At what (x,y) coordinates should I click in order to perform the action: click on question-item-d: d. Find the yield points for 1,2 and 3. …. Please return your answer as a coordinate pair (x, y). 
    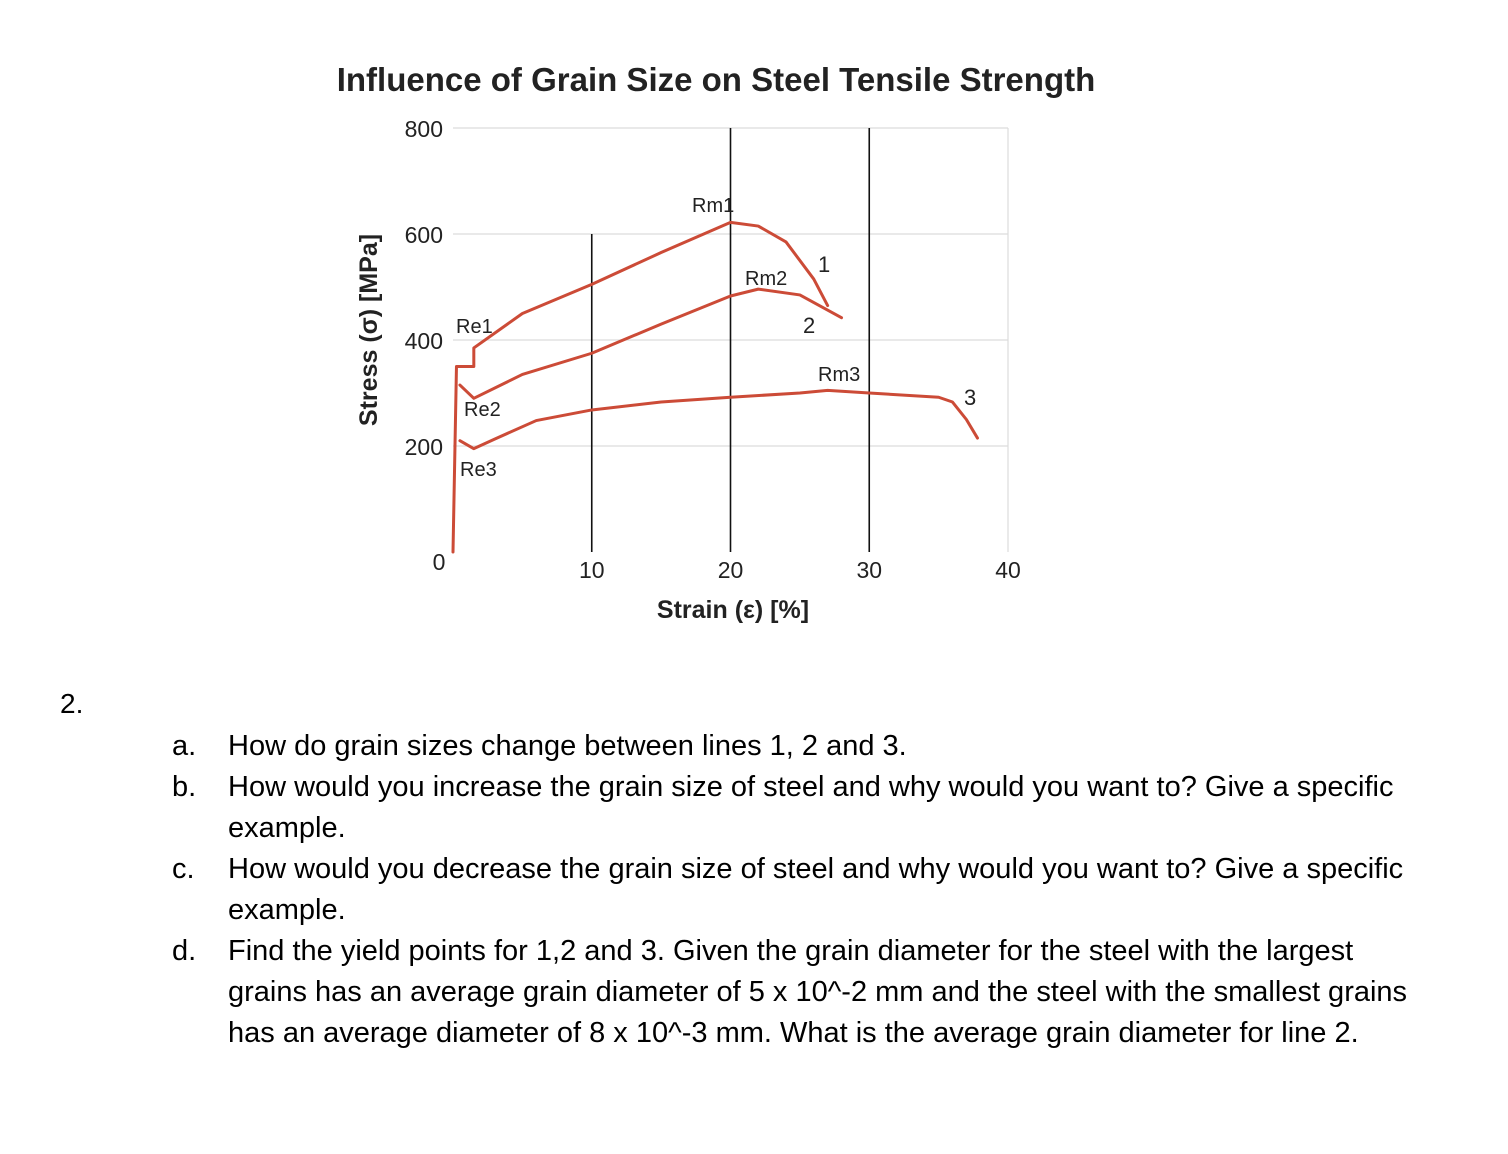
    Looking at the image, I should click on (797, 992).